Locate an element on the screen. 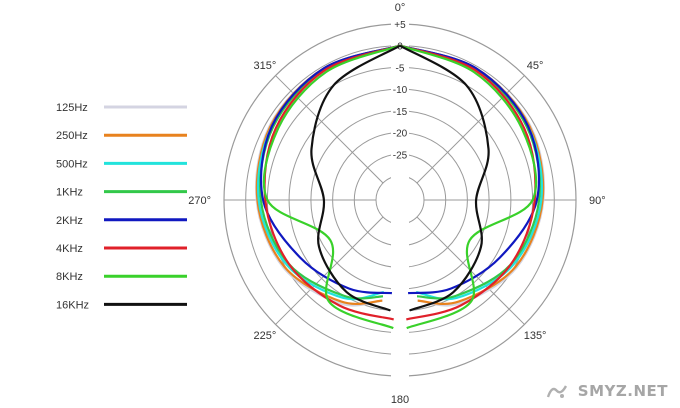 This screenshot has width=680, height=408. center-gap is located at coordinates (400, 200).